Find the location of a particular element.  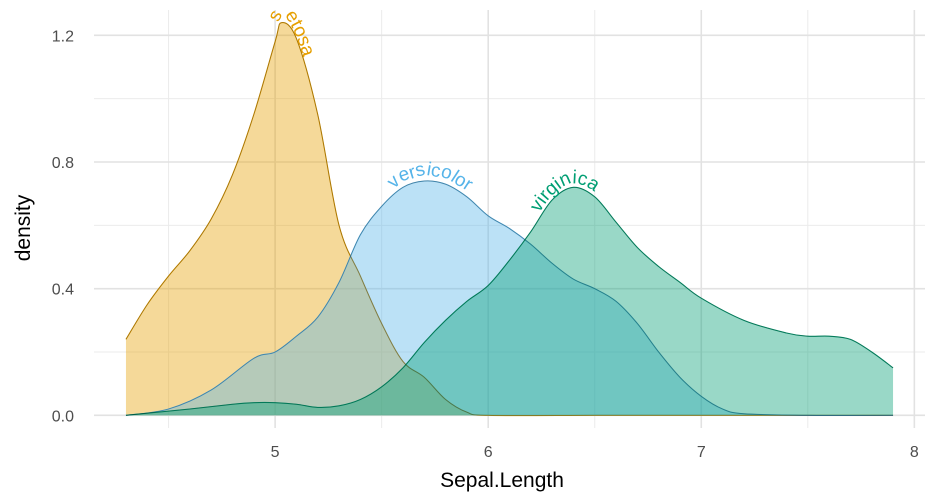

y-axis-title: density is located at coordinates (23, 227).